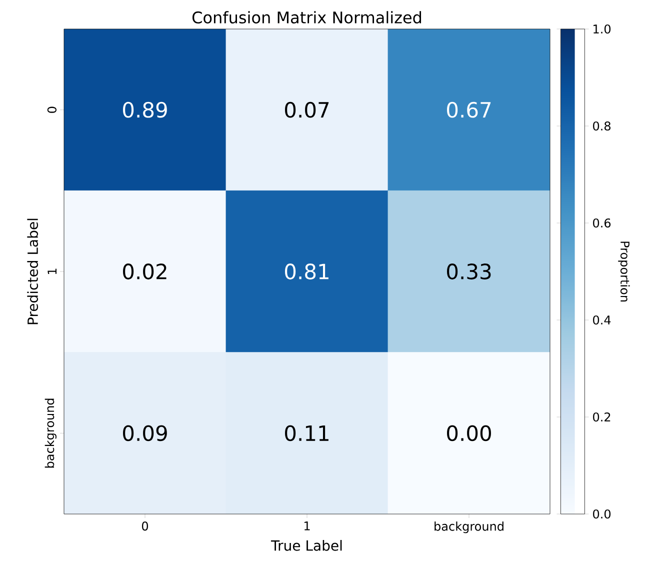 The height and width of the screenshot is (573, 663). I want to click on color-bar-label: 0.8, so click(601, 126).